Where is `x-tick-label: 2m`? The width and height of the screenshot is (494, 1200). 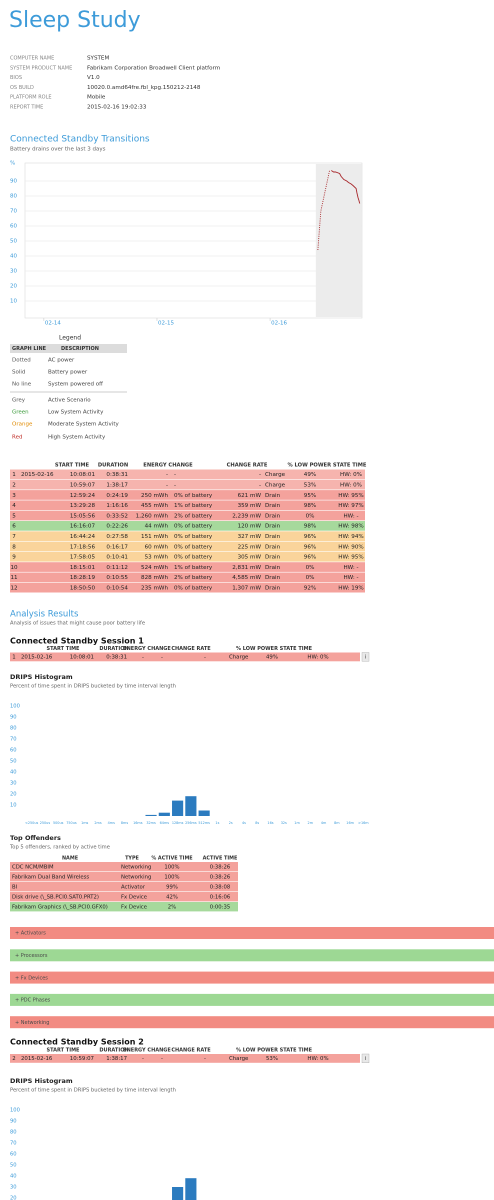 x-tick-label: 2m is located at coordinates (311, 823).